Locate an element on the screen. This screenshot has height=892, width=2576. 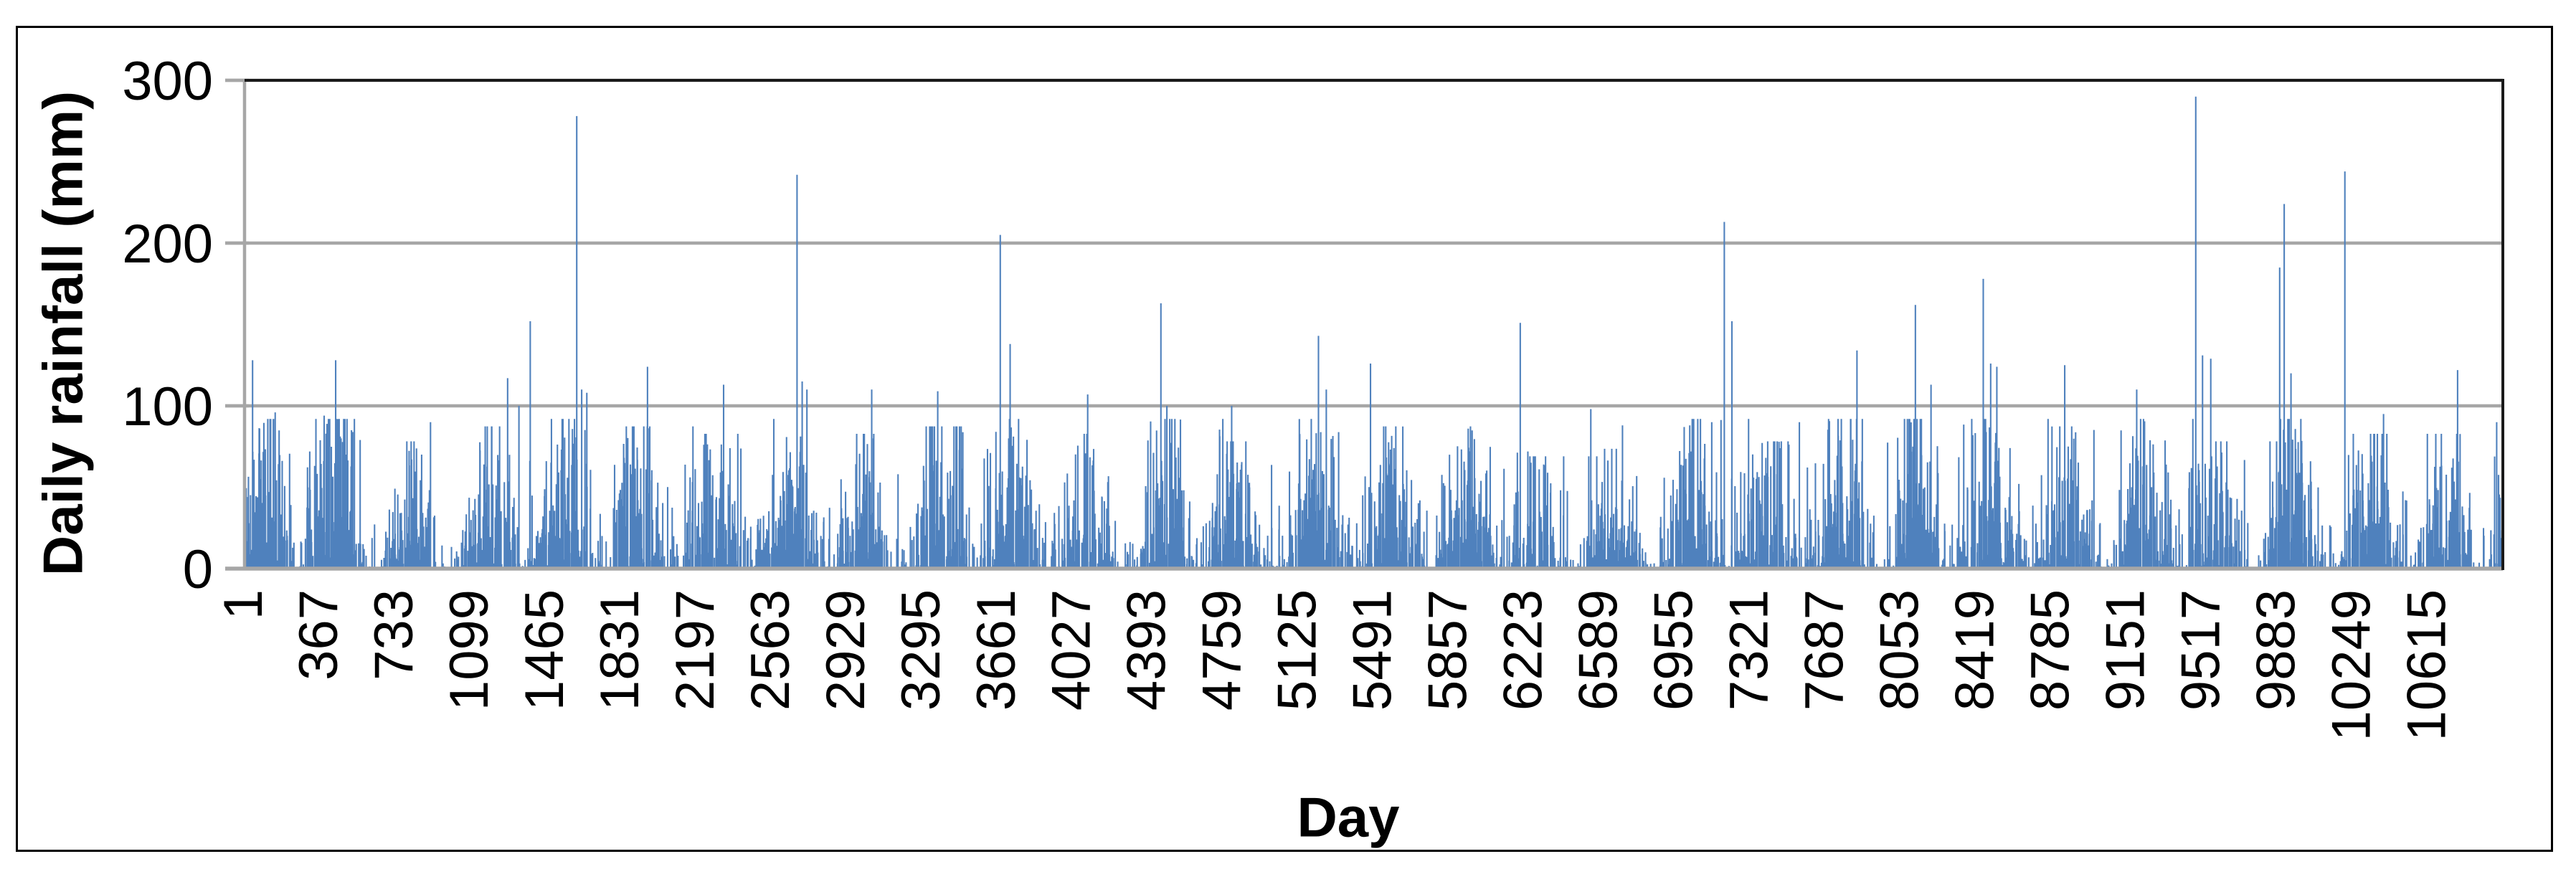
x-tick-label: 8419 is located at coordinates (1975, 650).